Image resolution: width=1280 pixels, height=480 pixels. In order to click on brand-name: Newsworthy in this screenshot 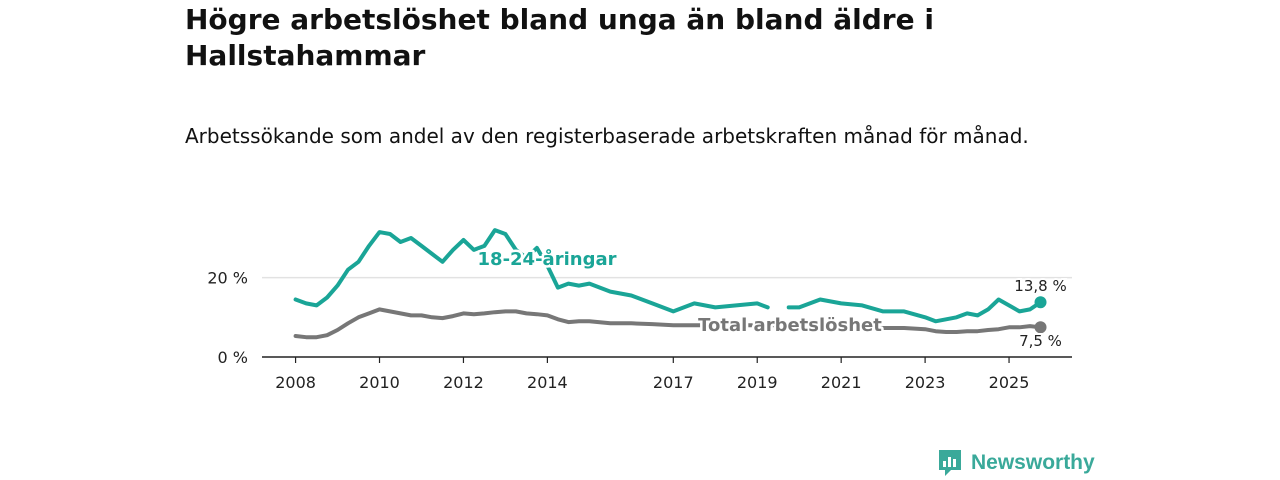, I will do `click(1033, 462)`.